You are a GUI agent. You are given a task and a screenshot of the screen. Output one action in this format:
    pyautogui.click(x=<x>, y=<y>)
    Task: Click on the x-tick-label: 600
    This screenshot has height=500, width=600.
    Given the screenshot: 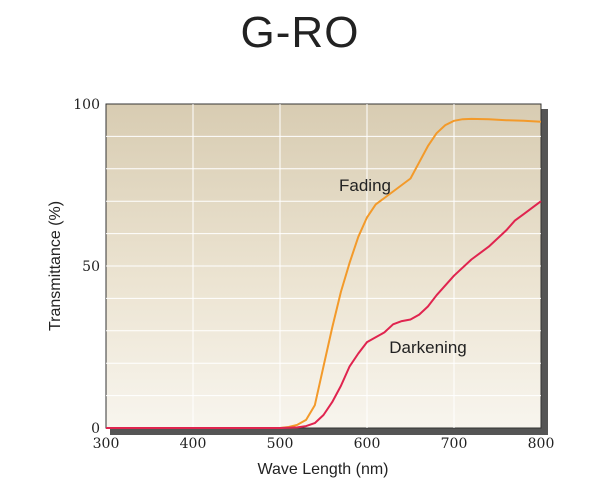 What is the action you would take?
    pyautogui.click(x=367, y=444)
    